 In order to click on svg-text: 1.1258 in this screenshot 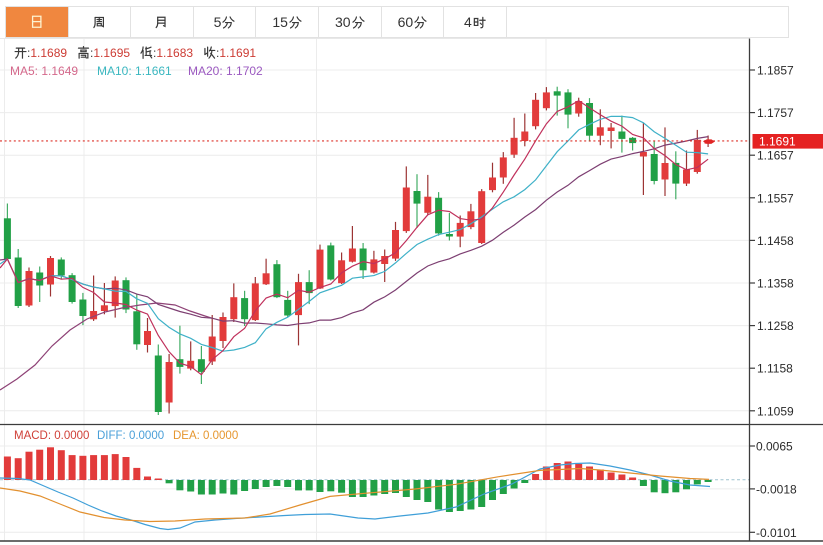, I will do `click(775, 326)`.